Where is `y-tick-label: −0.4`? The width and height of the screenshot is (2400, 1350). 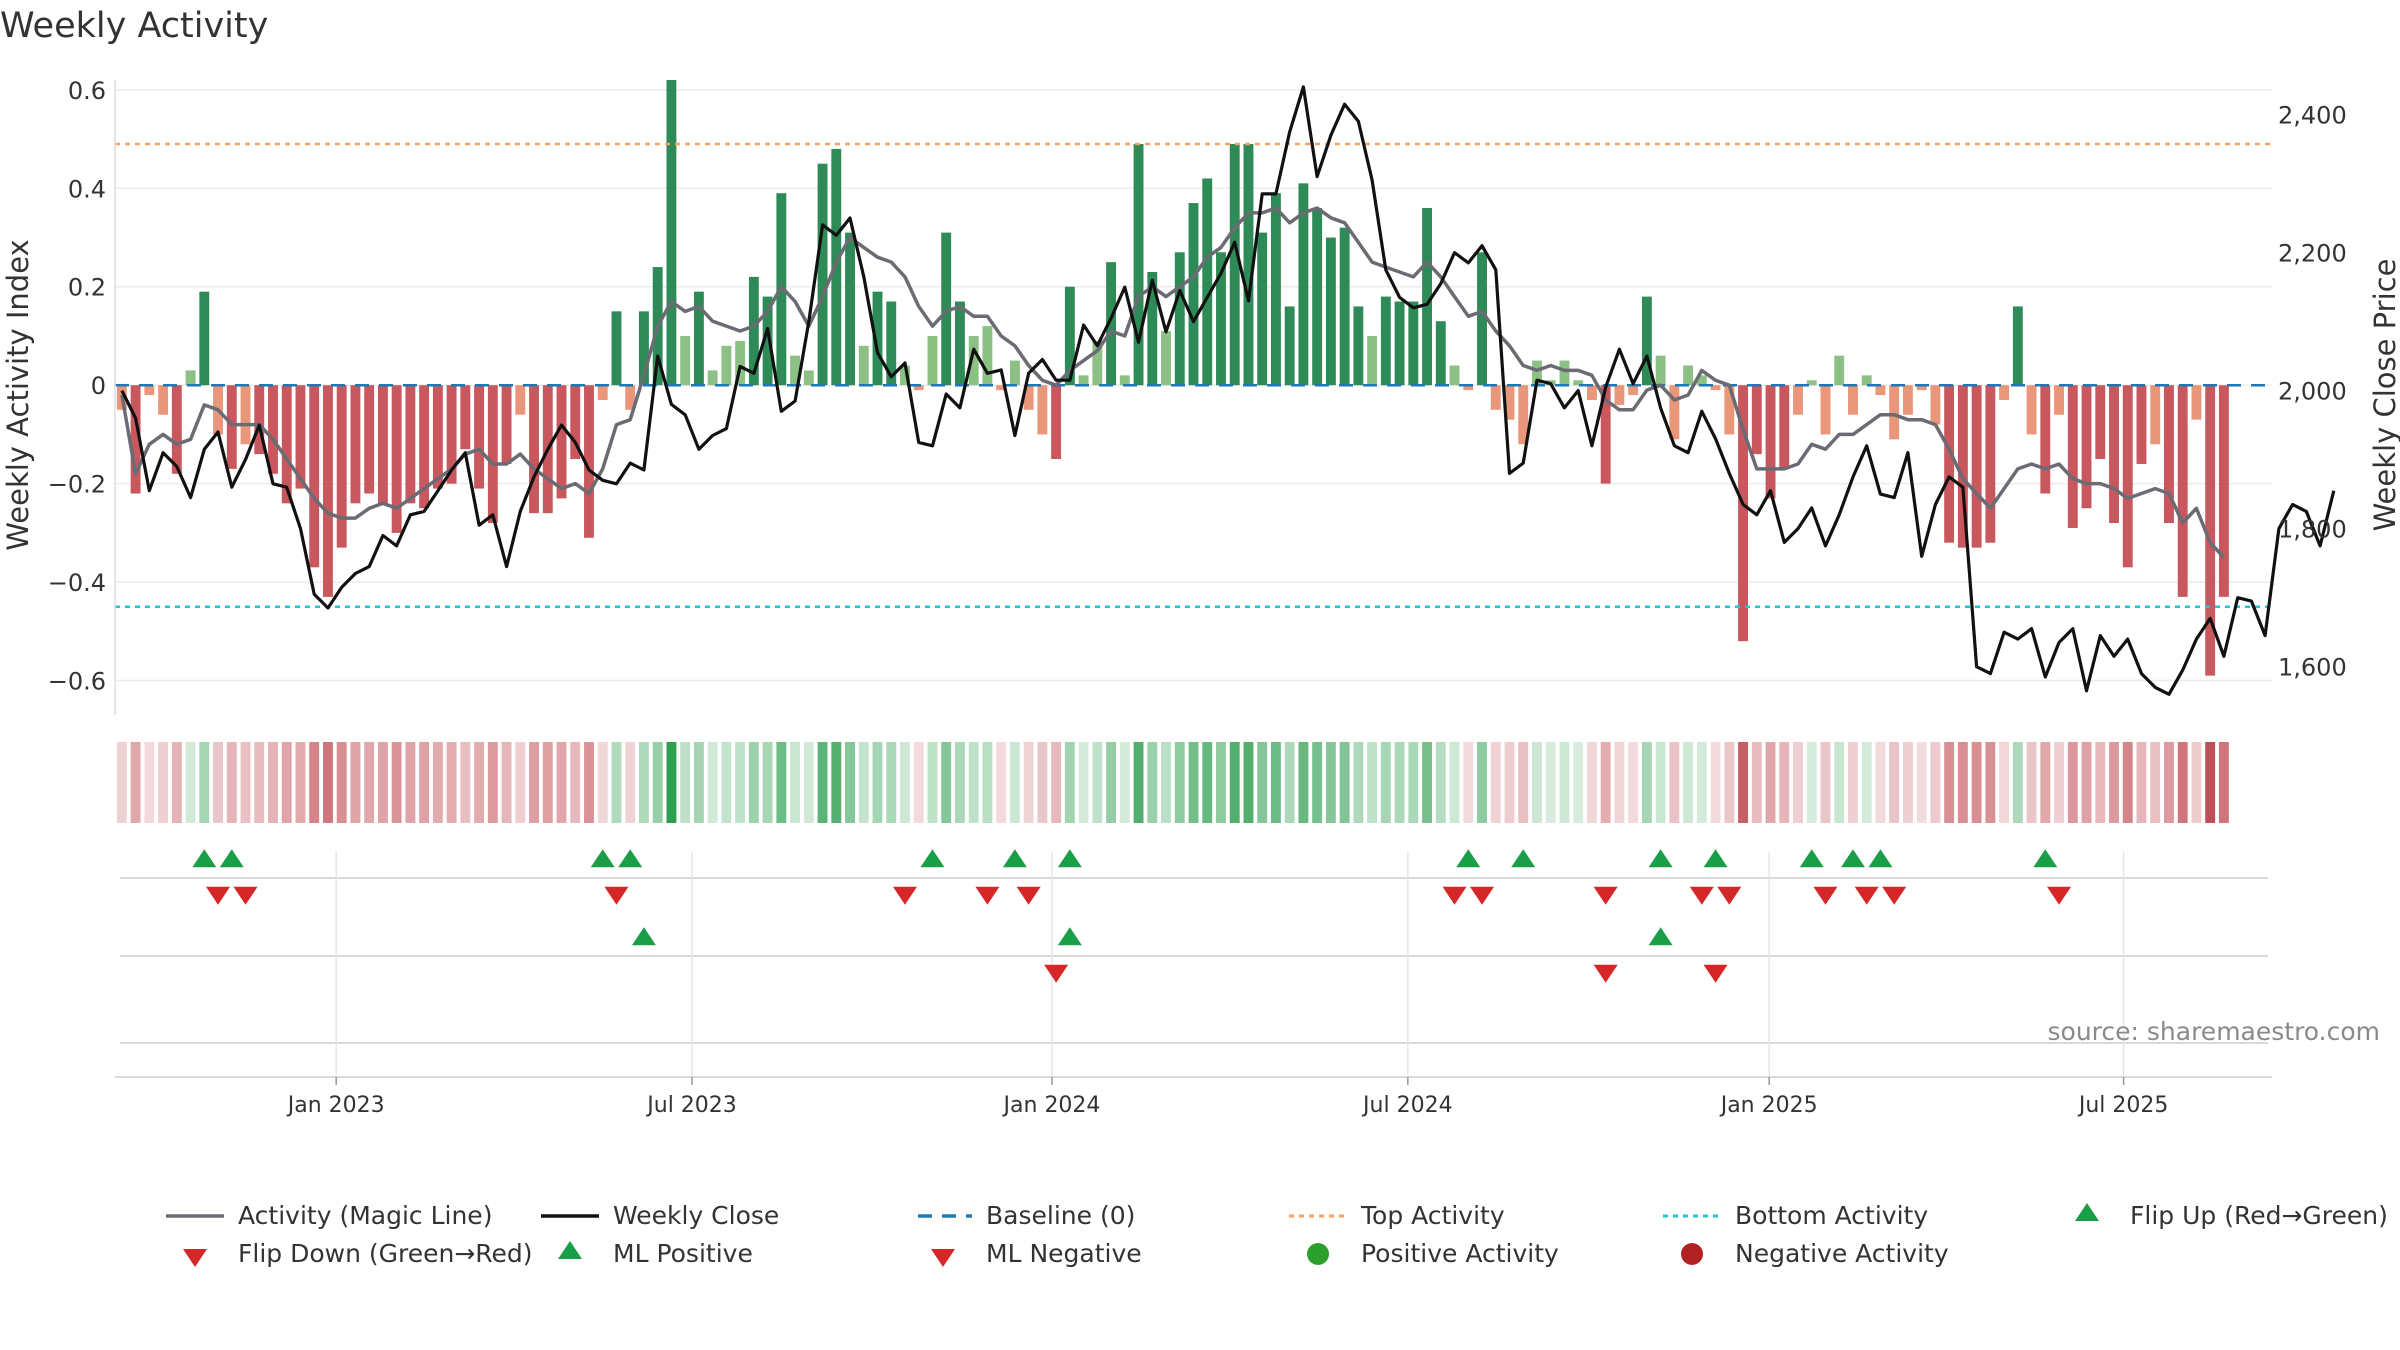 y-tick-label: −0.4 is located at coordinates (77, 583).